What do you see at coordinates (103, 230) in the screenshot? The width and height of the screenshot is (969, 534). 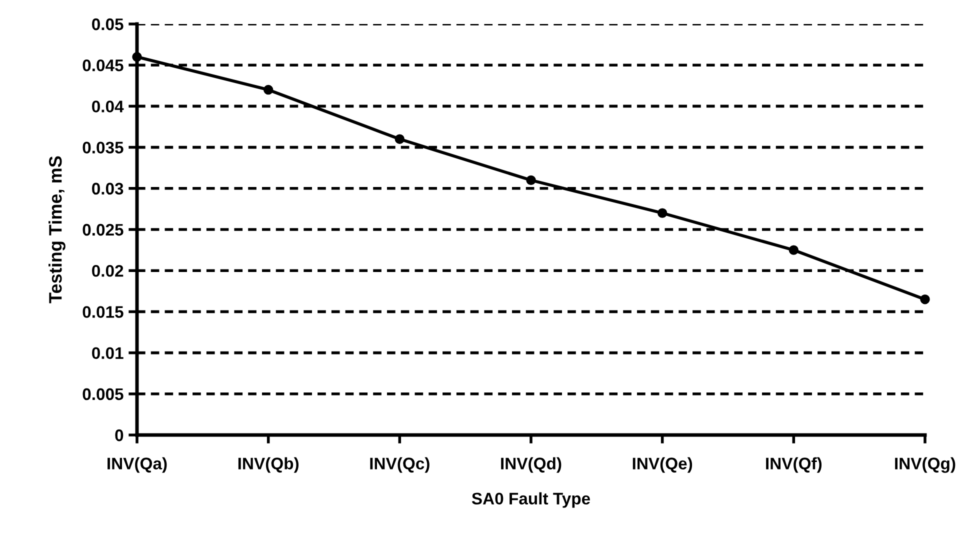 I see `y-tick-label: 0.025` at bounding box center [103, 230].